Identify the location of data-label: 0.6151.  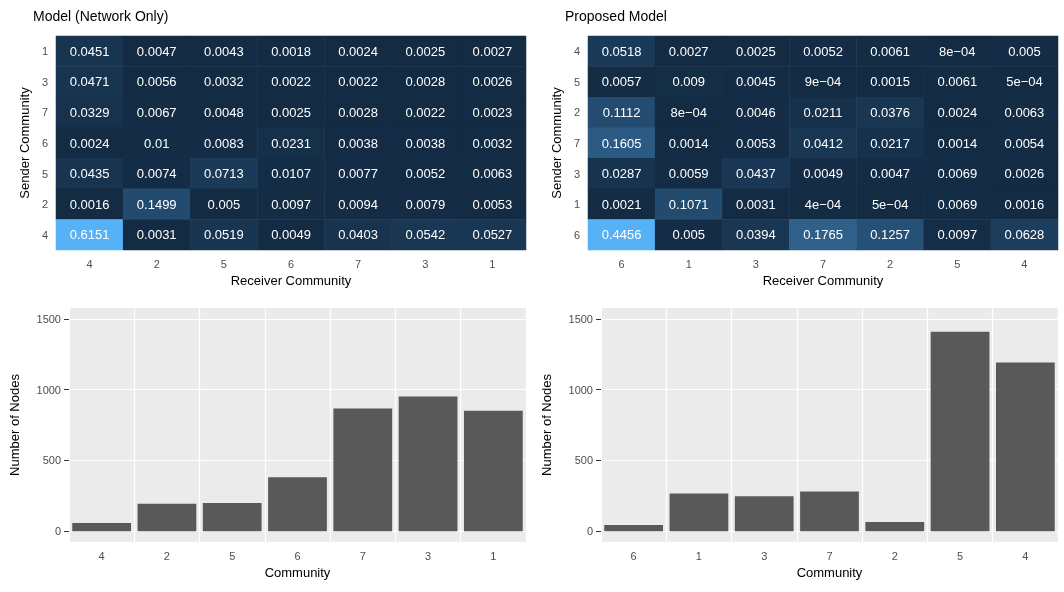
(89, 235).